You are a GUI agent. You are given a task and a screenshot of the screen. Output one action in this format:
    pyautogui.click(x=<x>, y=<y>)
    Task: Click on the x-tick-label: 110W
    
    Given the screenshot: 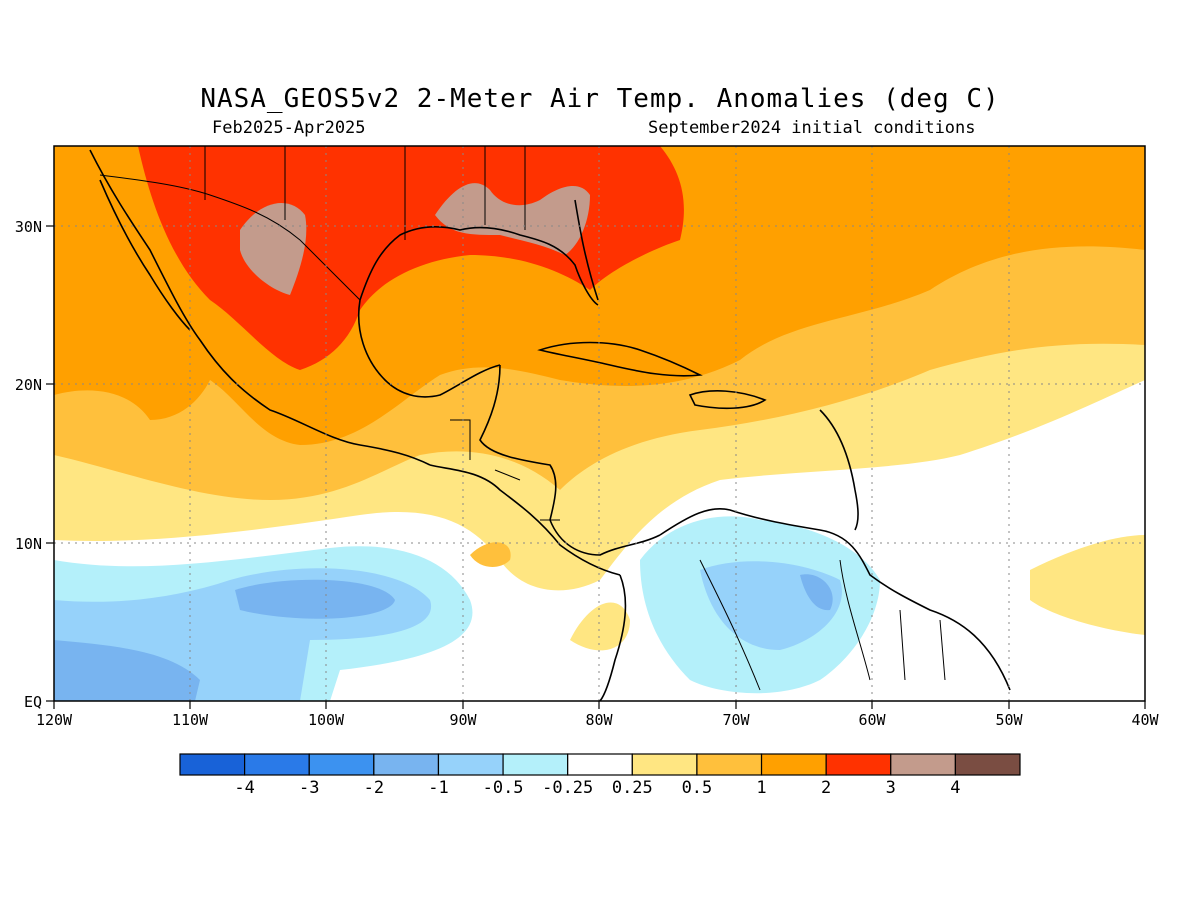 What is the action you would take?
    pyautogui.click(x=190, y=720)
    